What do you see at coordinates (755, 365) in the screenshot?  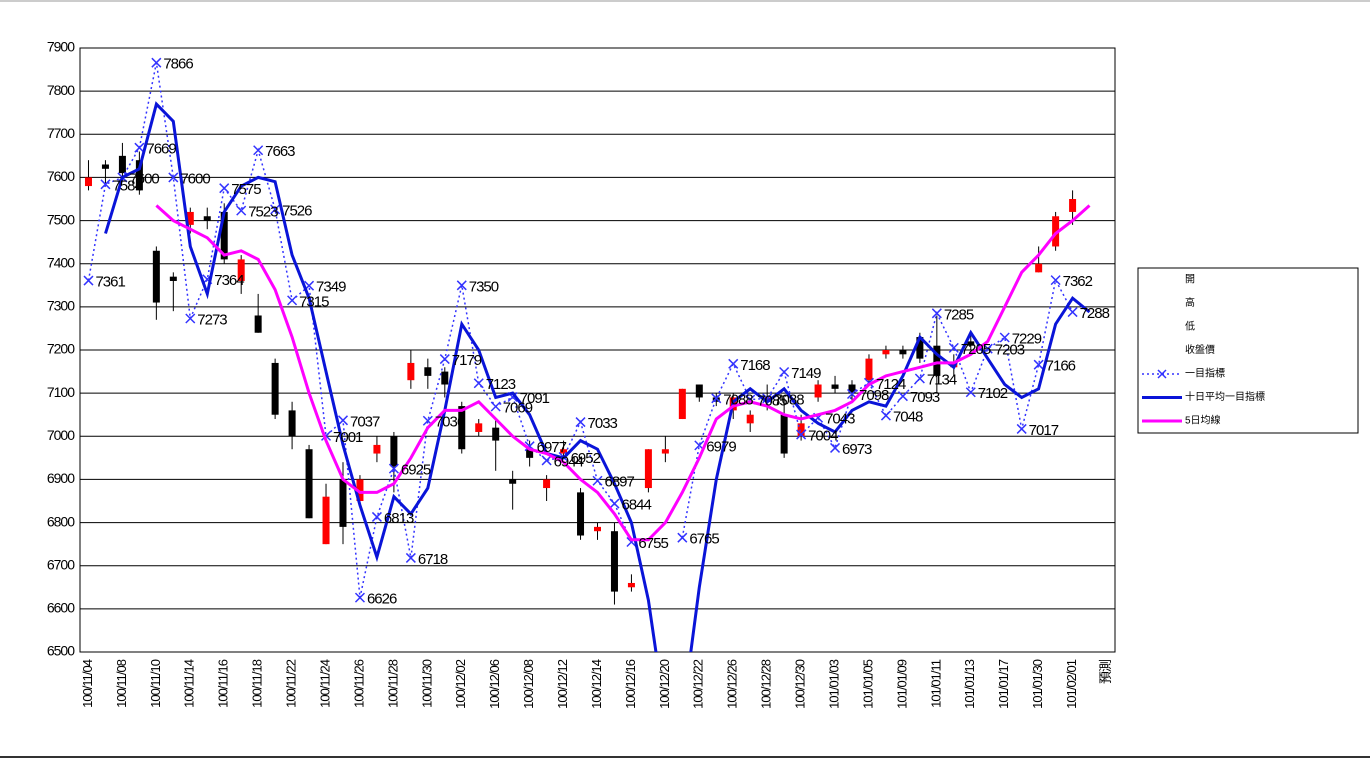 I see `data-label: 7168` at bounding box center [755, 365].